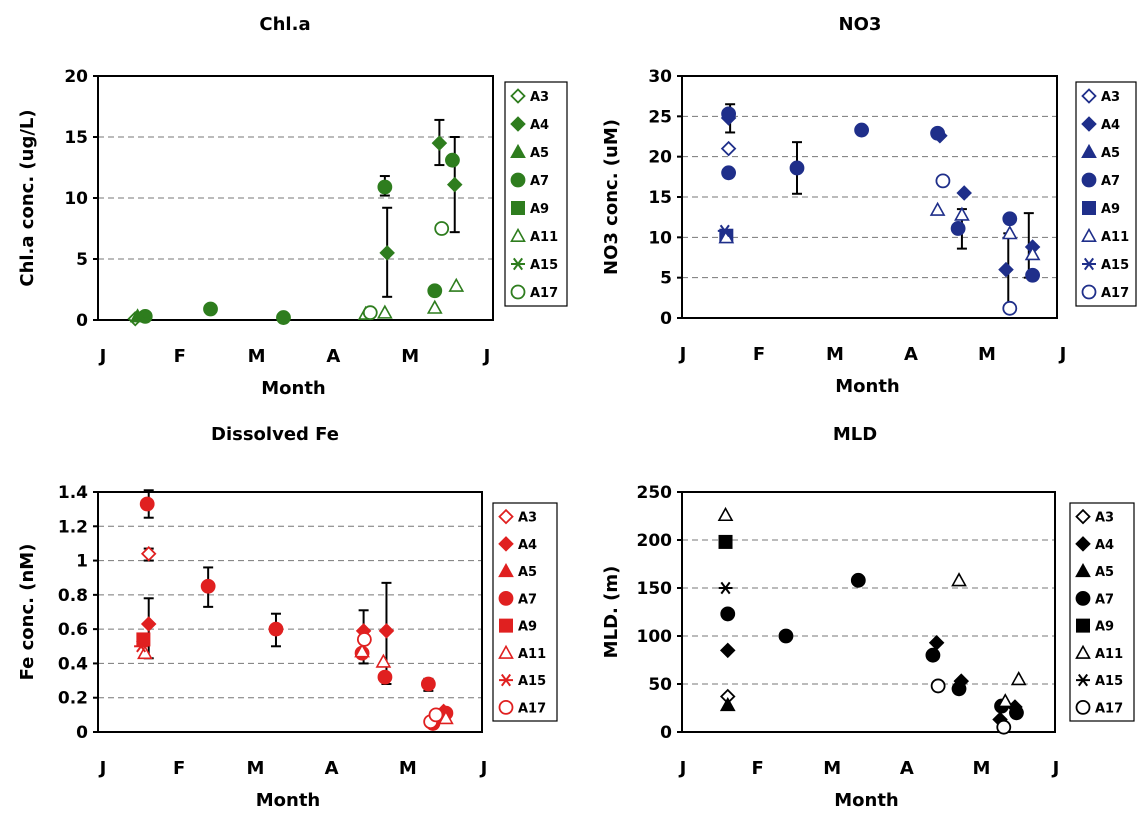 This screenshot has width=1137, height=816. I want to click on y-tick-label: 1.4, so click(73, 493).